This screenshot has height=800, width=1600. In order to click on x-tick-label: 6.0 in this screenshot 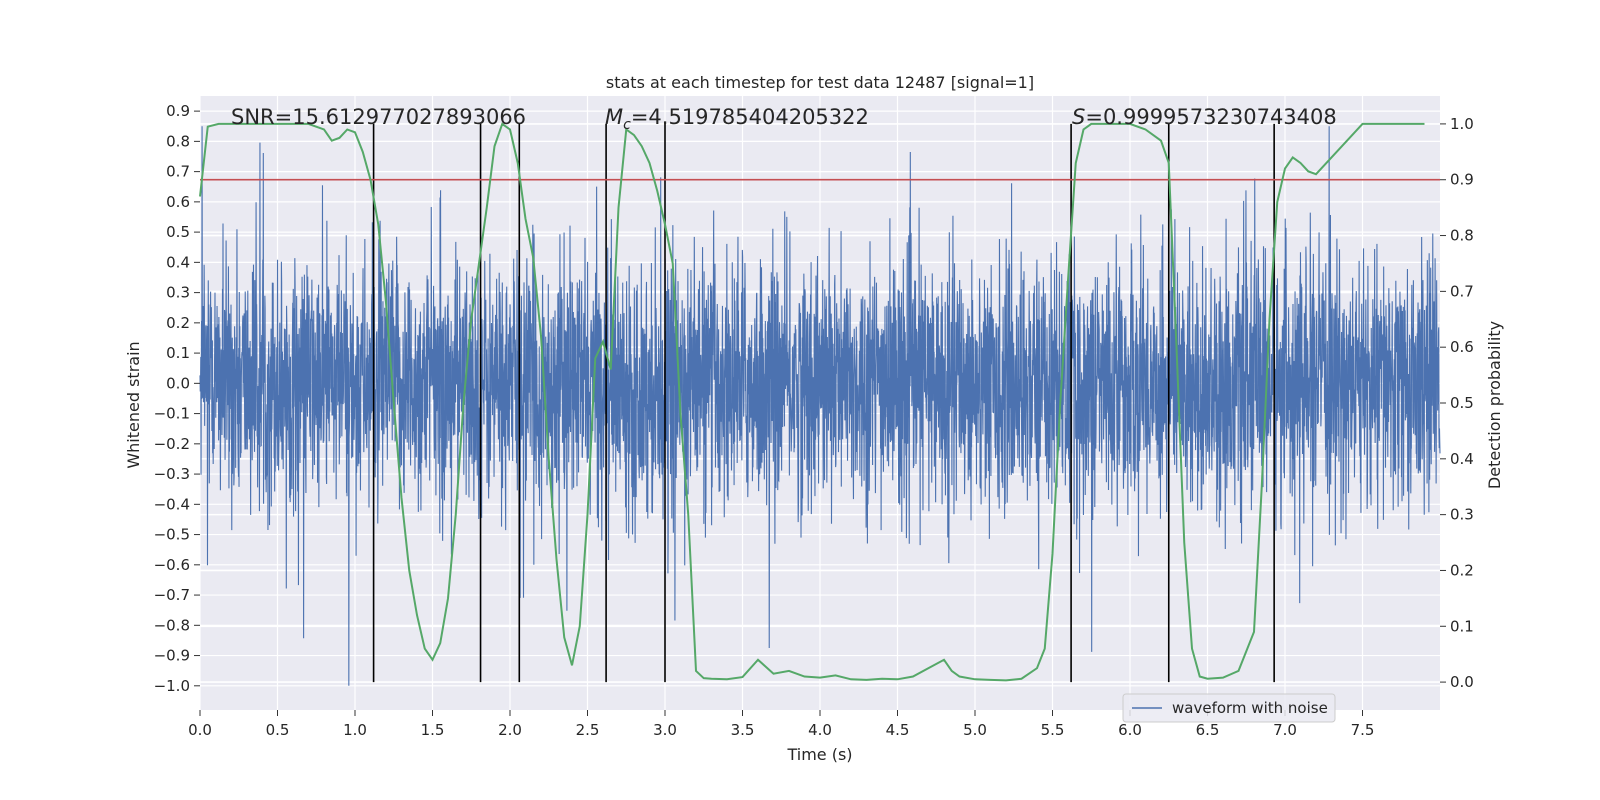, I will do `click(1130, 730)`.